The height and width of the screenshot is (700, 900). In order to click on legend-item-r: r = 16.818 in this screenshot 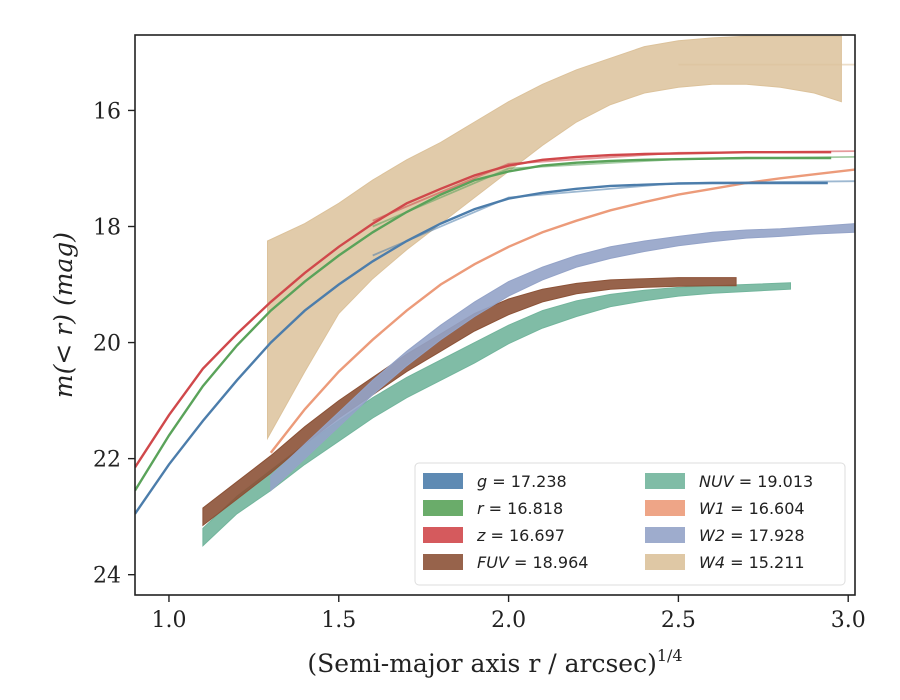, I will do `click(493, 508)`.